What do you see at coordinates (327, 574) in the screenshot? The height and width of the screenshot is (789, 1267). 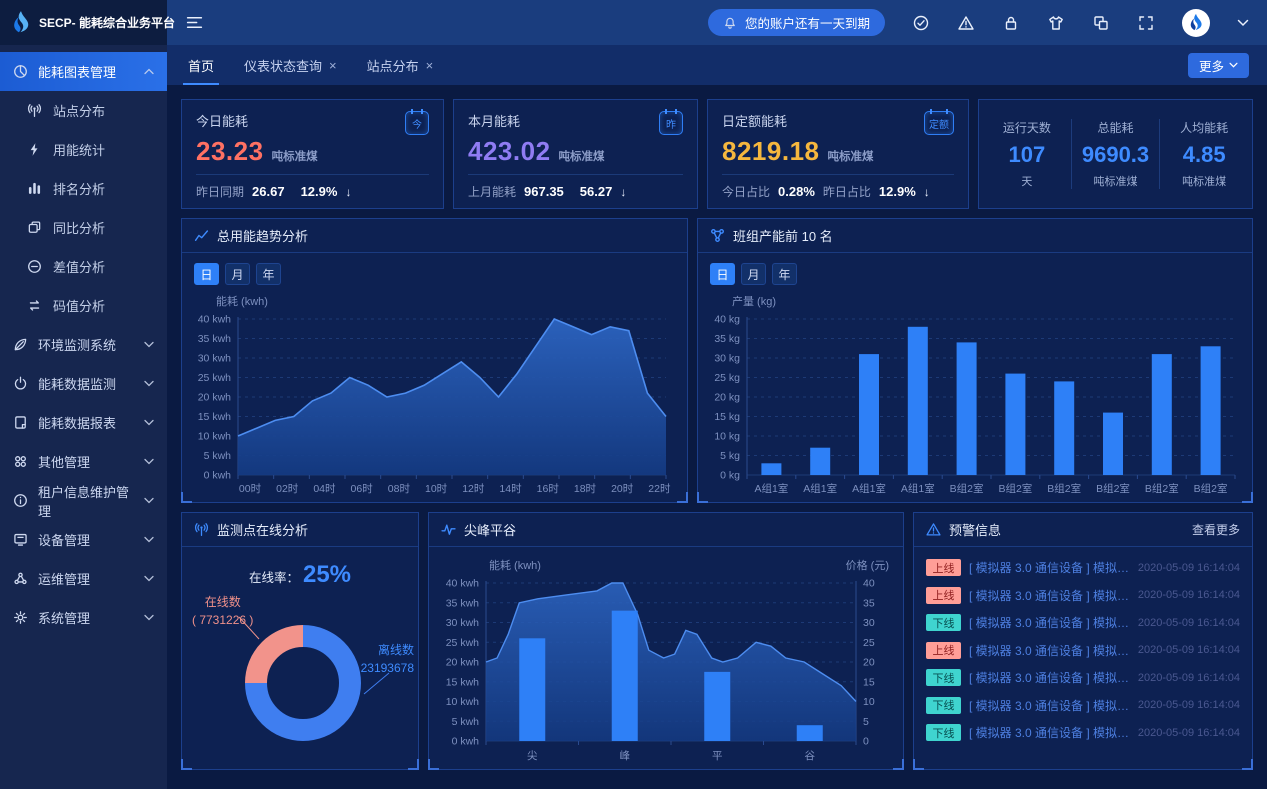 I see `online-rate-value: 25%` at bounding box center [327, 574].